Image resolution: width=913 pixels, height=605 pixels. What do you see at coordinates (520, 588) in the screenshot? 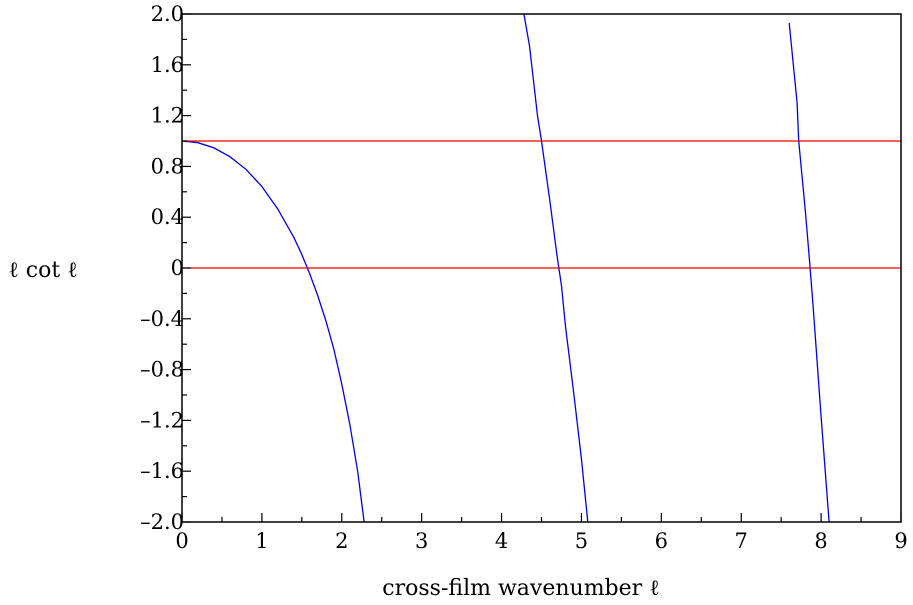
I see `x-axis-label: cross-film wavenumber ℓ` at bounding box center [520, 588].